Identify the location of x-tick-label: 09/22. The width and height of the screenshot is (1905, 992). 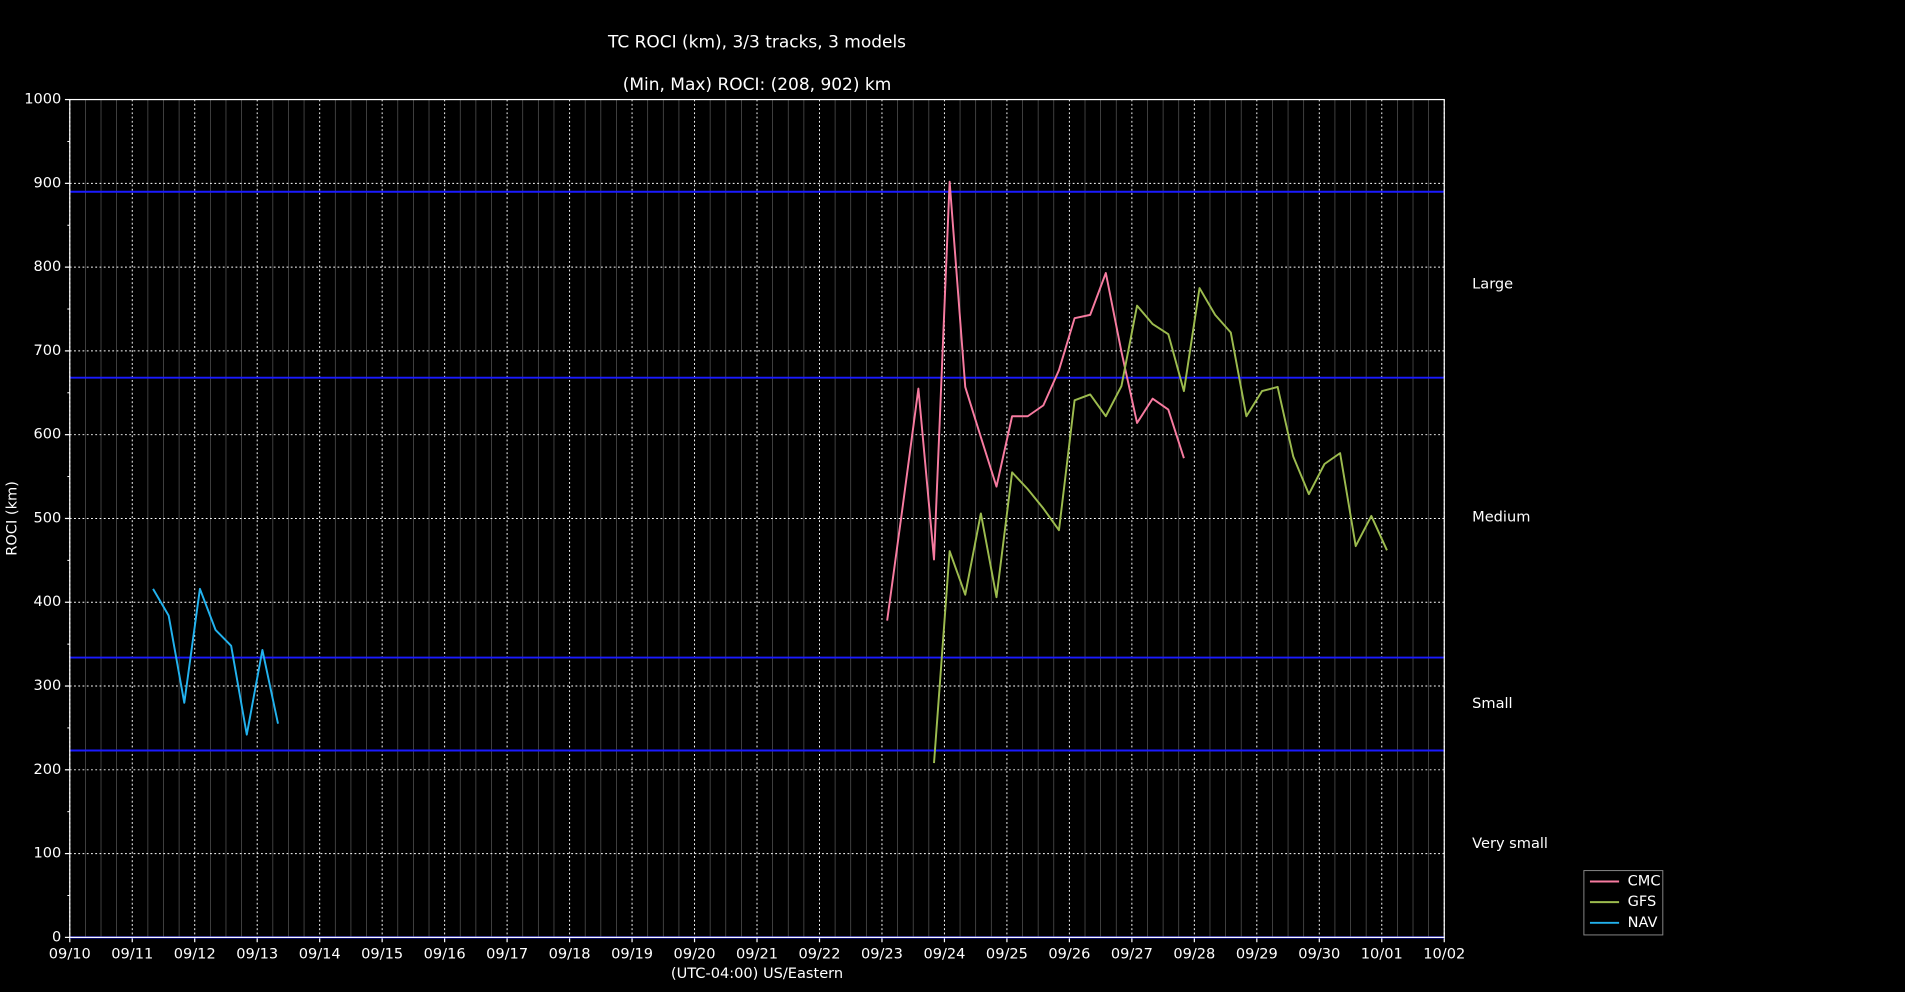
(820, 953).